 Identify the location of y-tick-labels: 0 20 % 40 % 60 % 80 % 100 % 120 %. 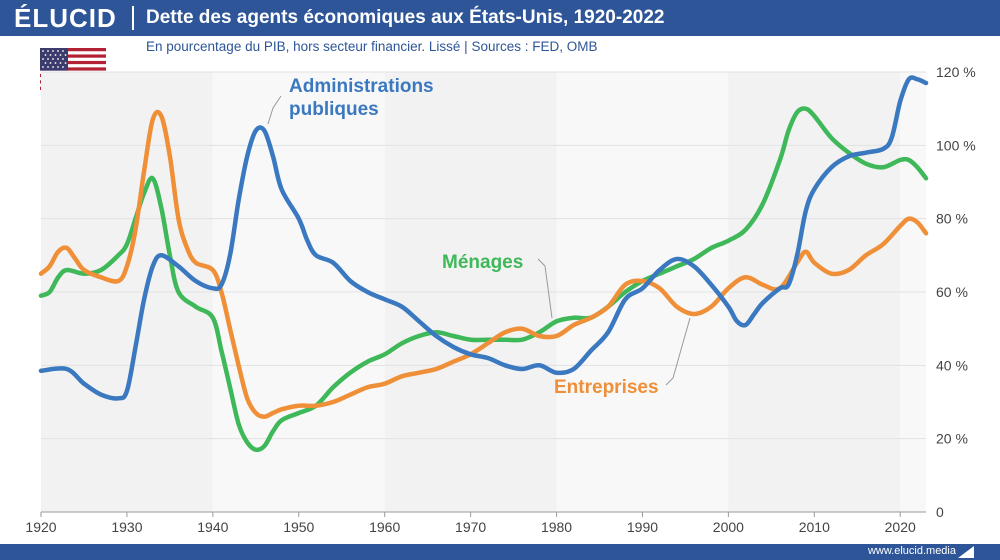
(956, 292).